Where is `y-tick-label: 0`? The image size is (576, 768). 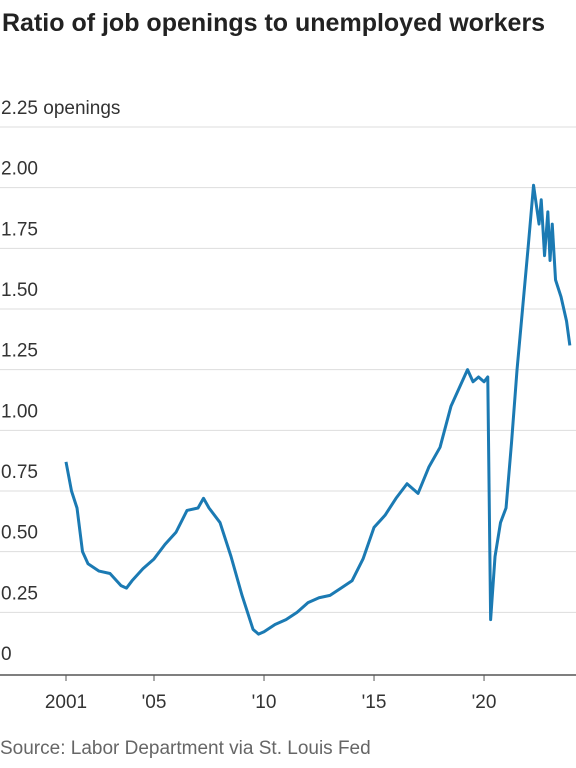
y-tick-label: 0 is located at coordinates (6, 654).